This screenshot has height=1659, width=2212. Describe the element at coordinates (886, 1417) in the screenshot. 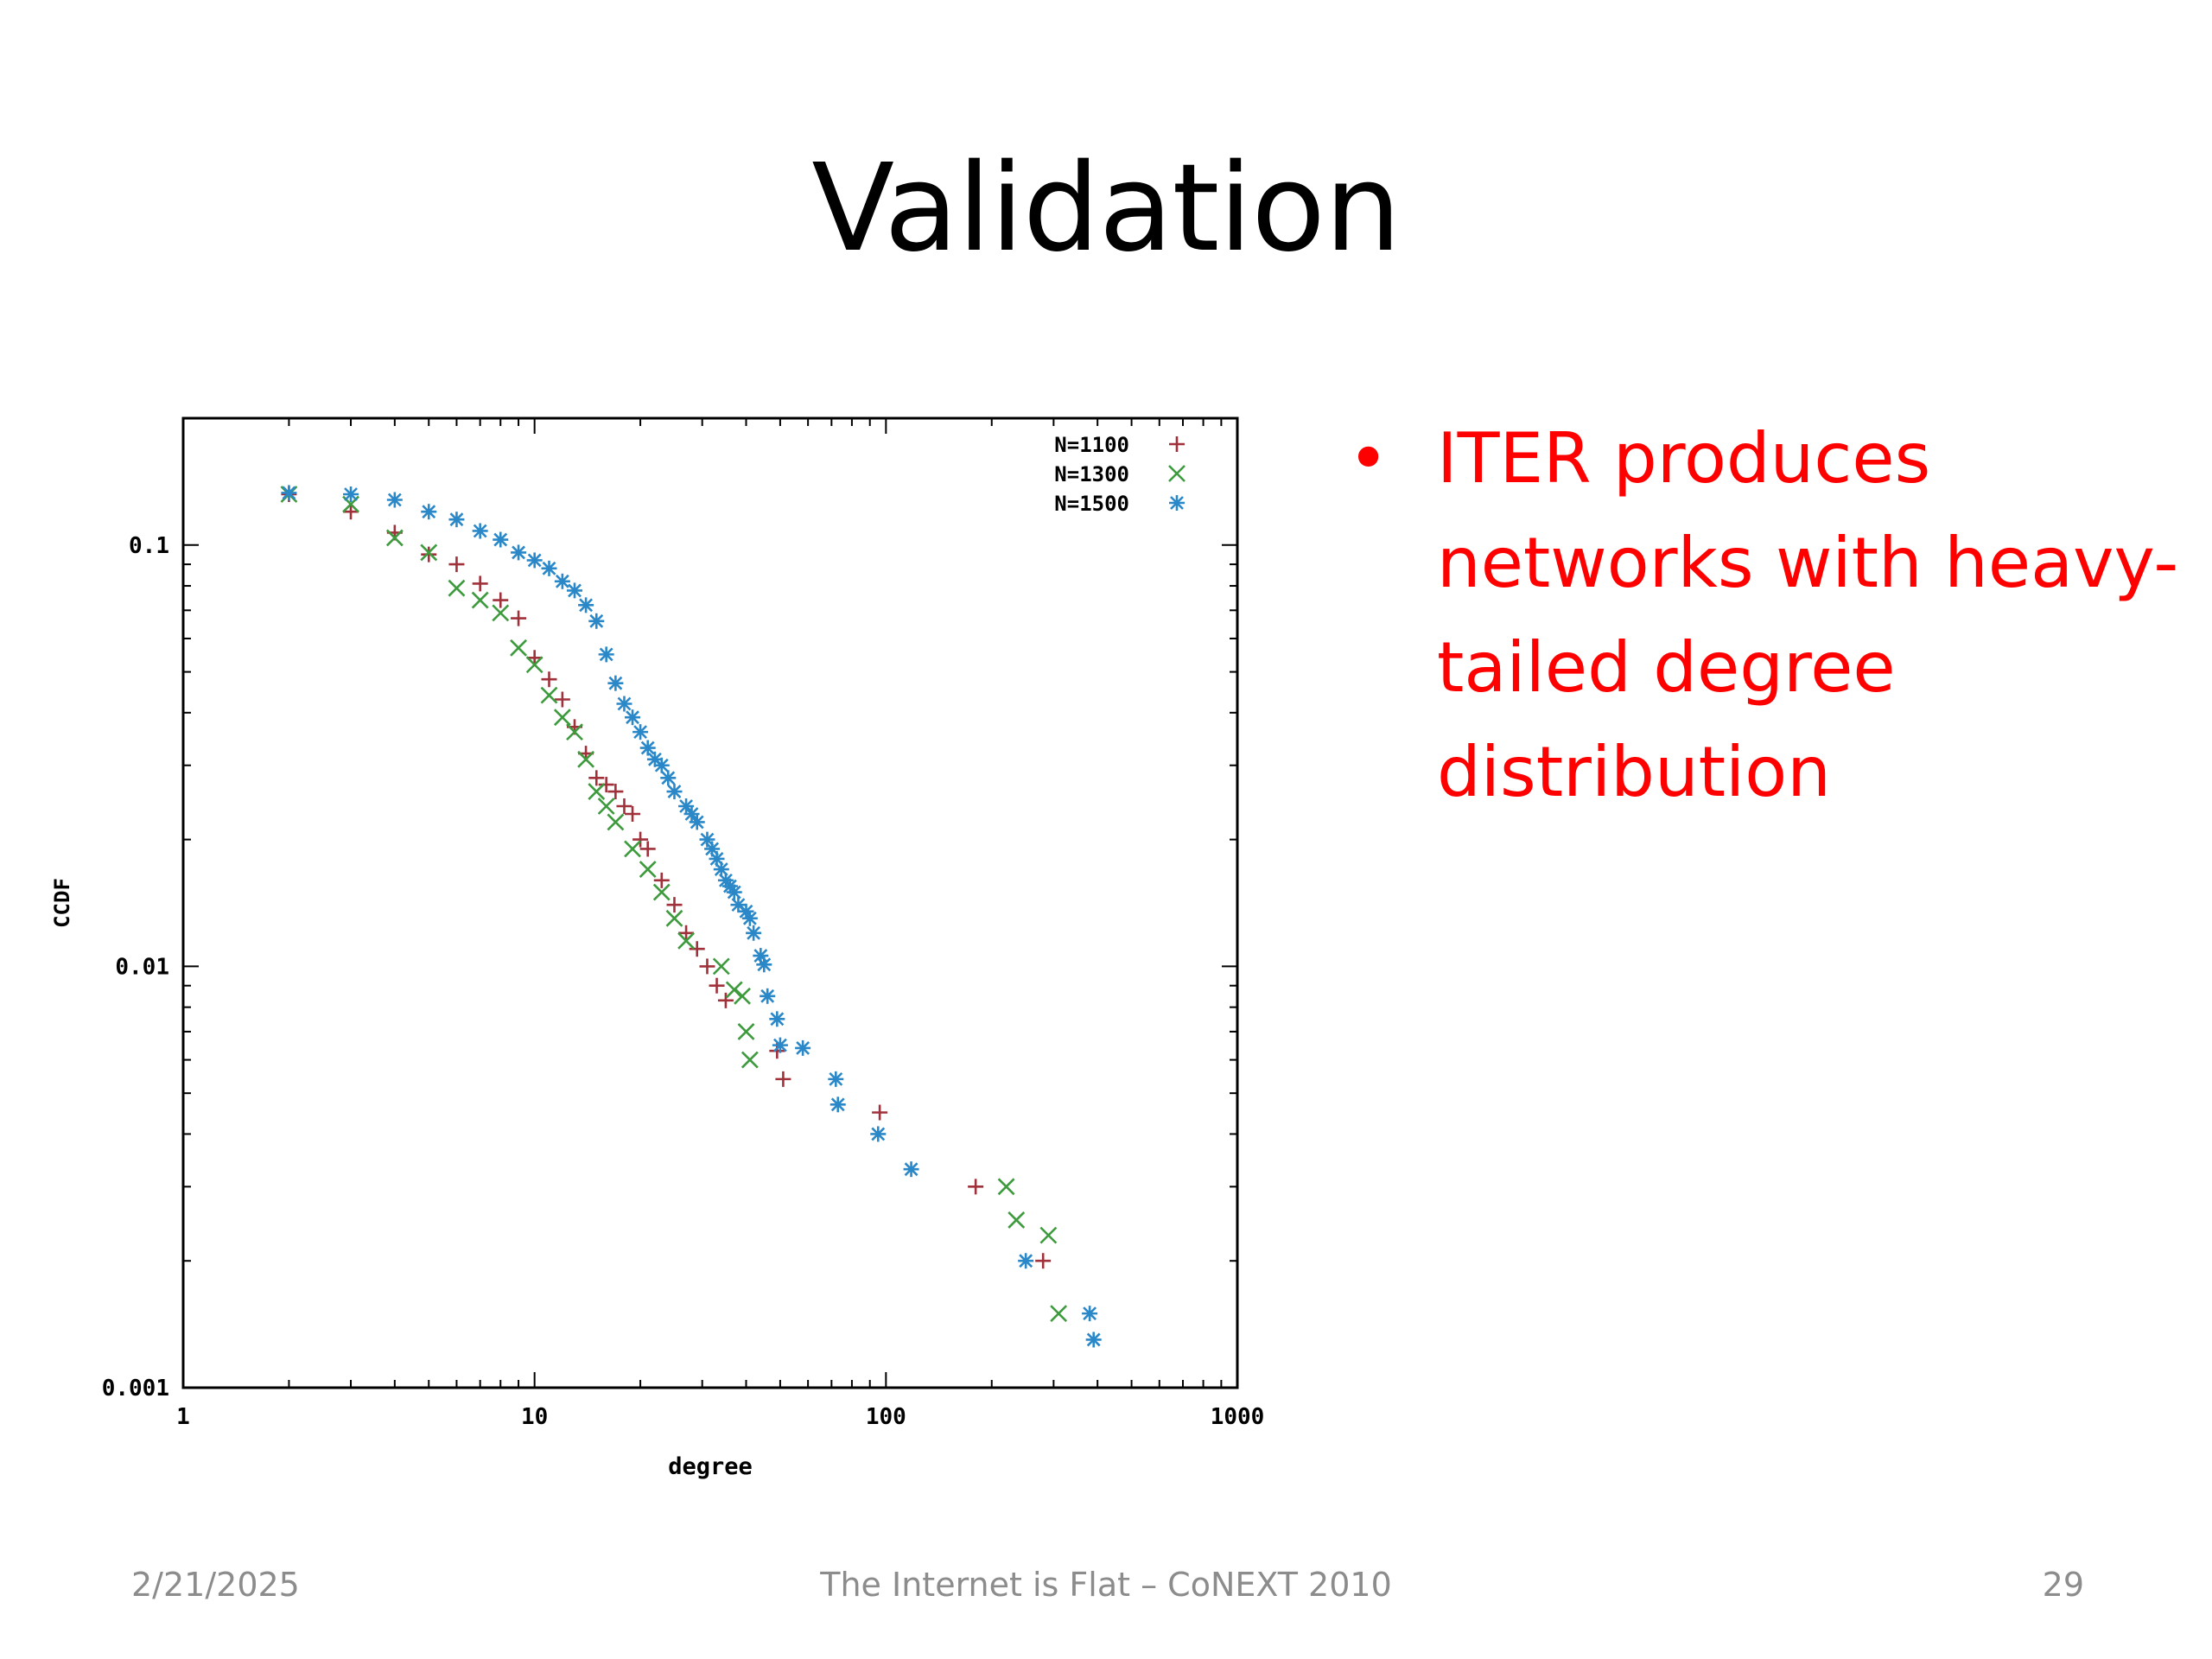

I see `x-tick-label: 100` at that location.